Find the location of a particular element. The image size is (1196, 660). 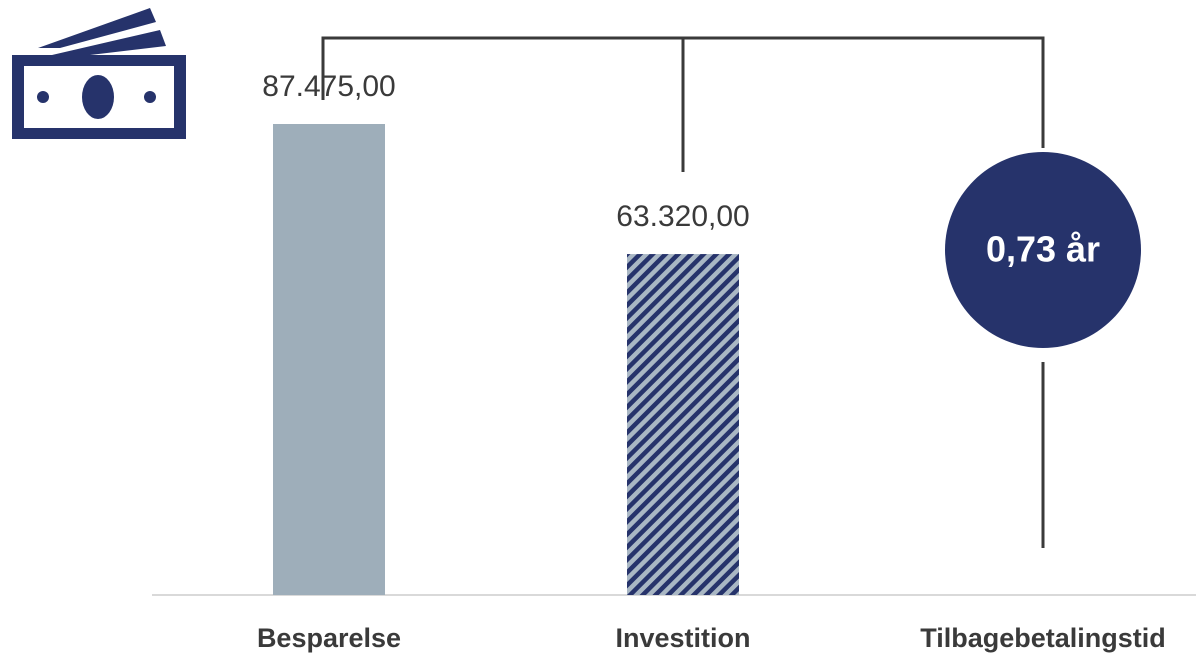

value-label: 63.320,00 is located at coordinates (682, 216).